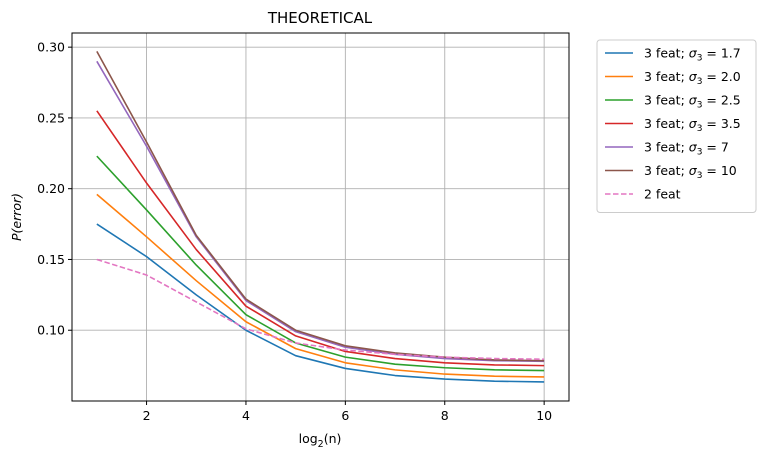 This screenshot has height=459, width=768. I want to click on x-tick-label: 4, so click(246, 415).